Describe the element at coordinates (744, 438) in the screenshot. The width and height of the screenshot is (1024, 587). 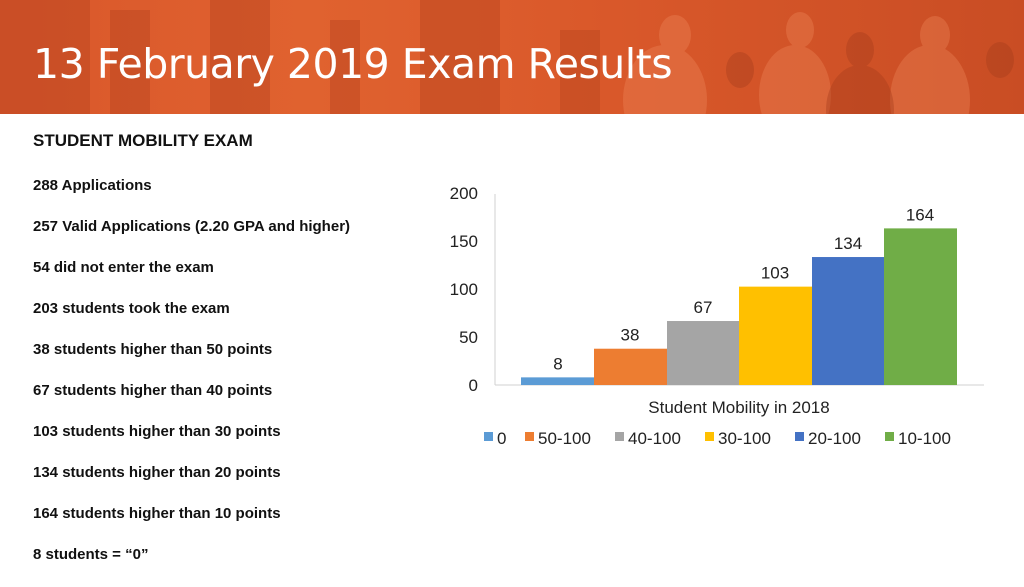
I see `legend-label-30-100: 30-100` at that location.